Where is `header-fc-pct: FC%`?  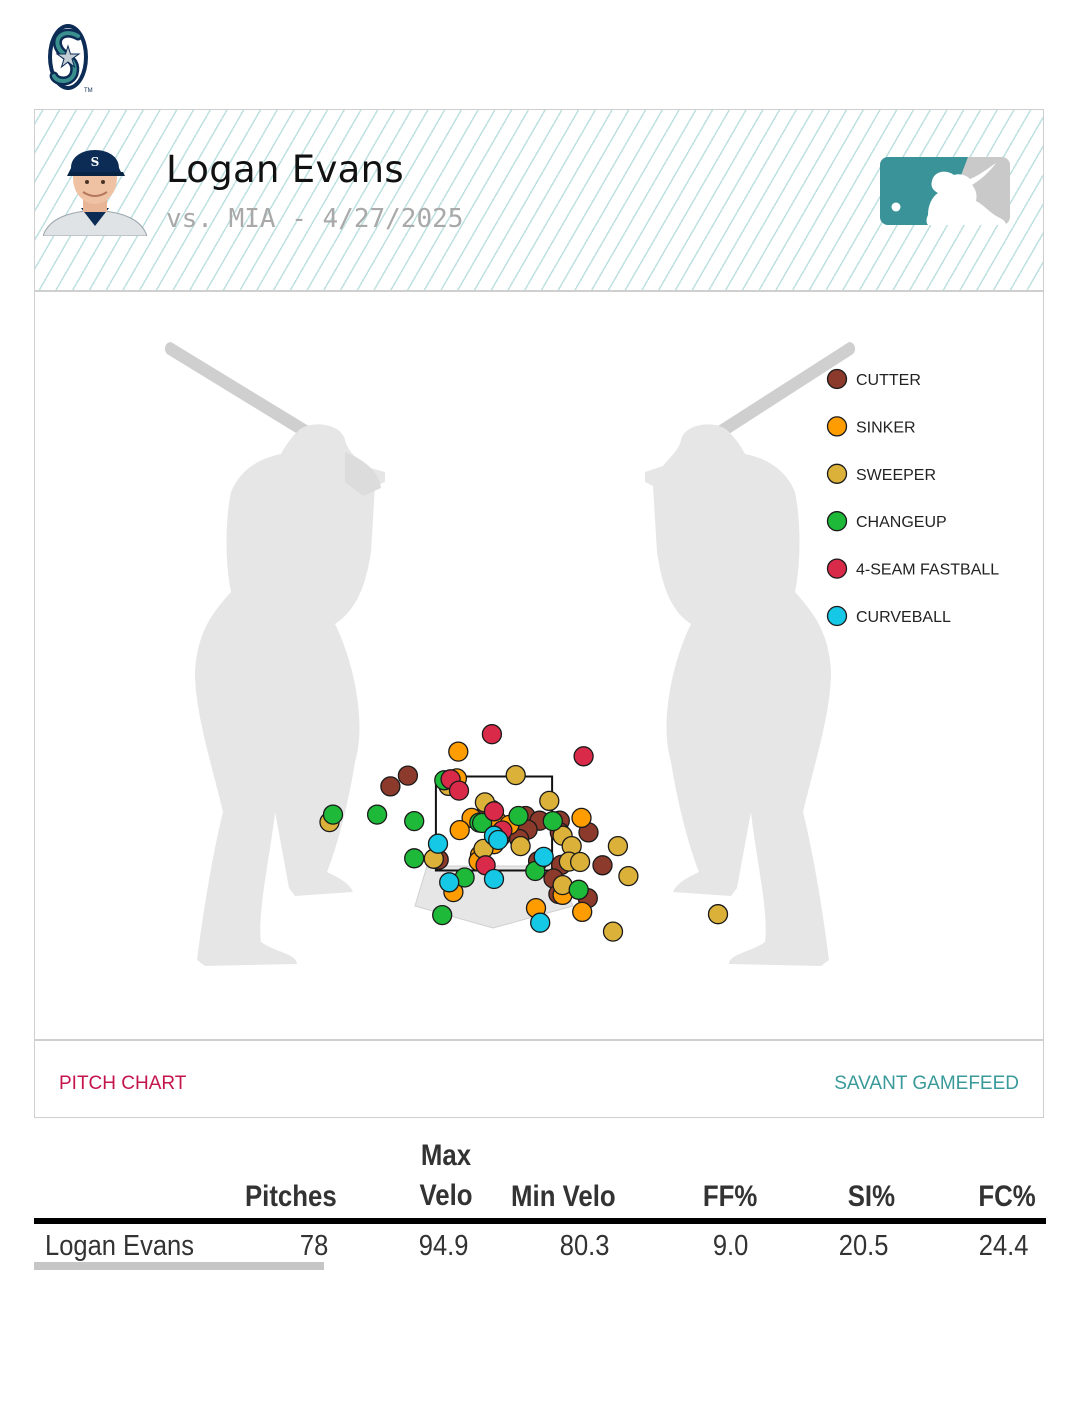
header-fc-pct: FC% is located at coordinates (1007, 1196).